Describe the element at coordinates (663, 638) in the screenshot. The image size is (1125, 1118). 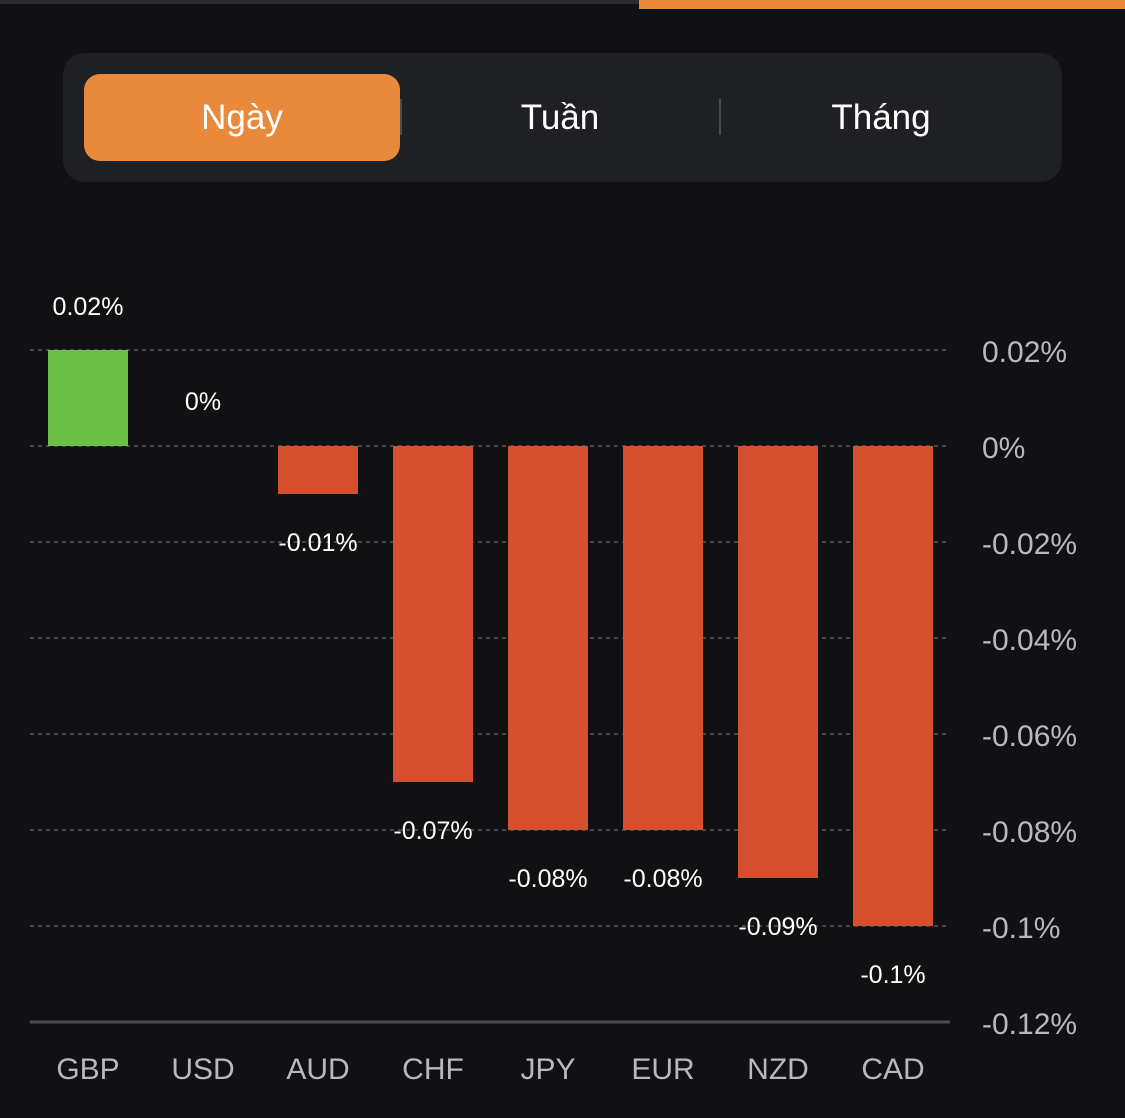
I see `bar-eur` at that location.